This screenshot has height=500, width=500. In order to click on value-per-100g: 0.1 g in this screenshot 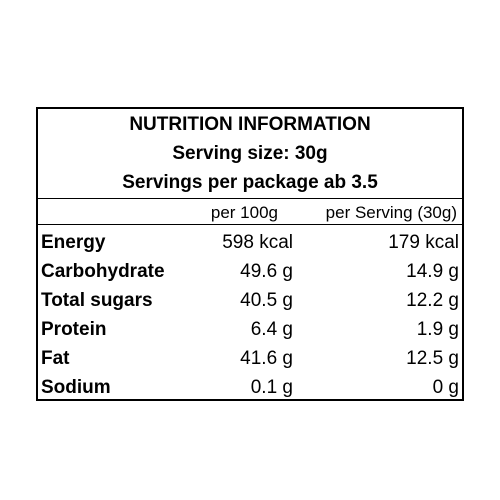, I will do `click(271, 387)`.